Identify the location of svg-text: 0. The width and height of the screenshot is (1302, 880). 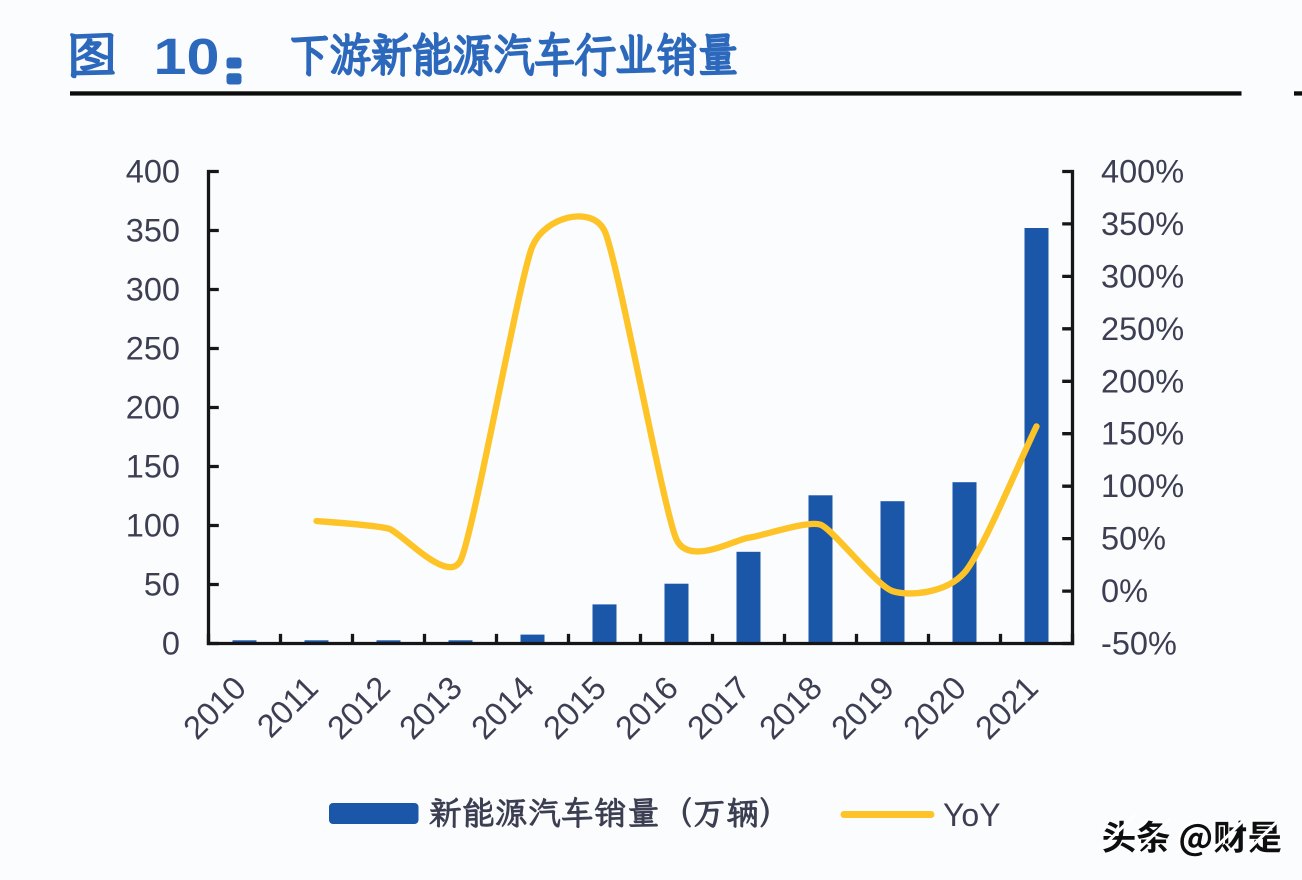
(171, 644).